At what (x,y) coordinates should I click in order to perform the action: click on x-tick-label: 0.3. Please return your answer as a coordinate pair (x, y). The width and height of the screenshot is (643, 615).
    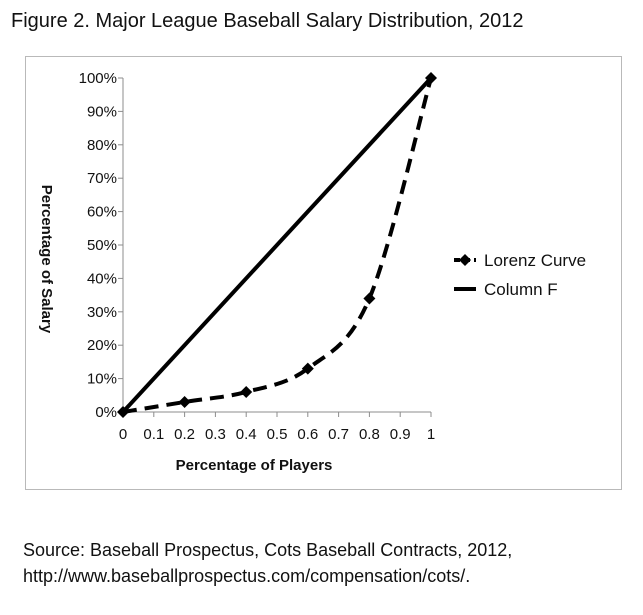
    Looking at the image, I should click on (215, 434).